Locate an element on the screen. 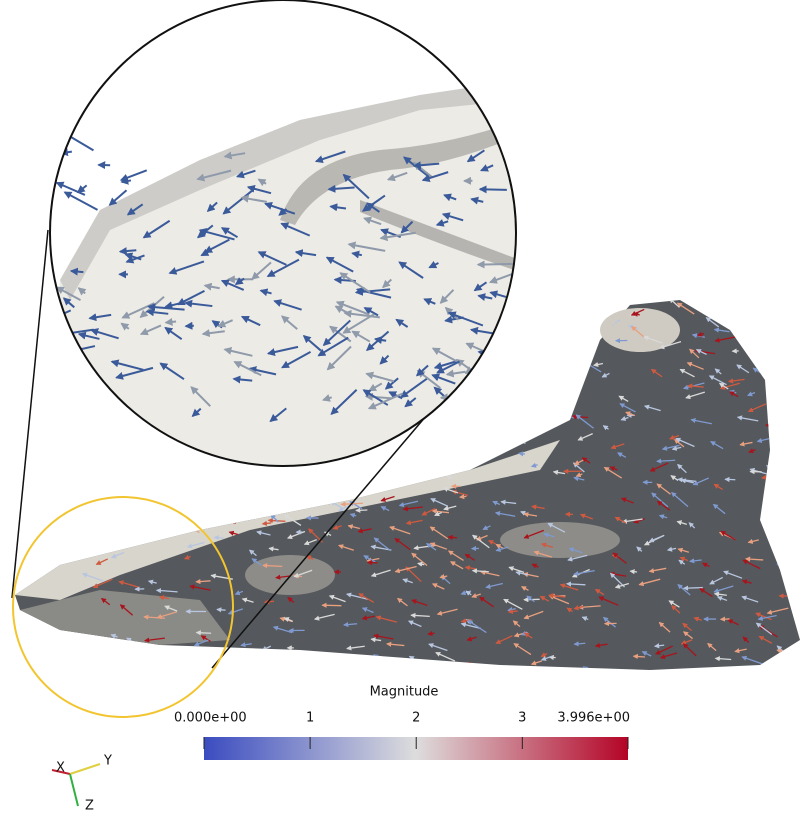  zoom-fold is located at coordinates (438, 236).